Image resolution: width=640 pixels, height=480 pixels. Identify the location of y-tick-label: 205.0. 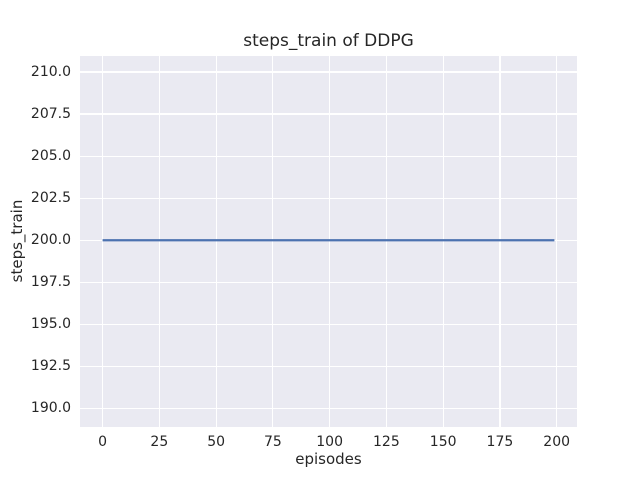
(50, 156).